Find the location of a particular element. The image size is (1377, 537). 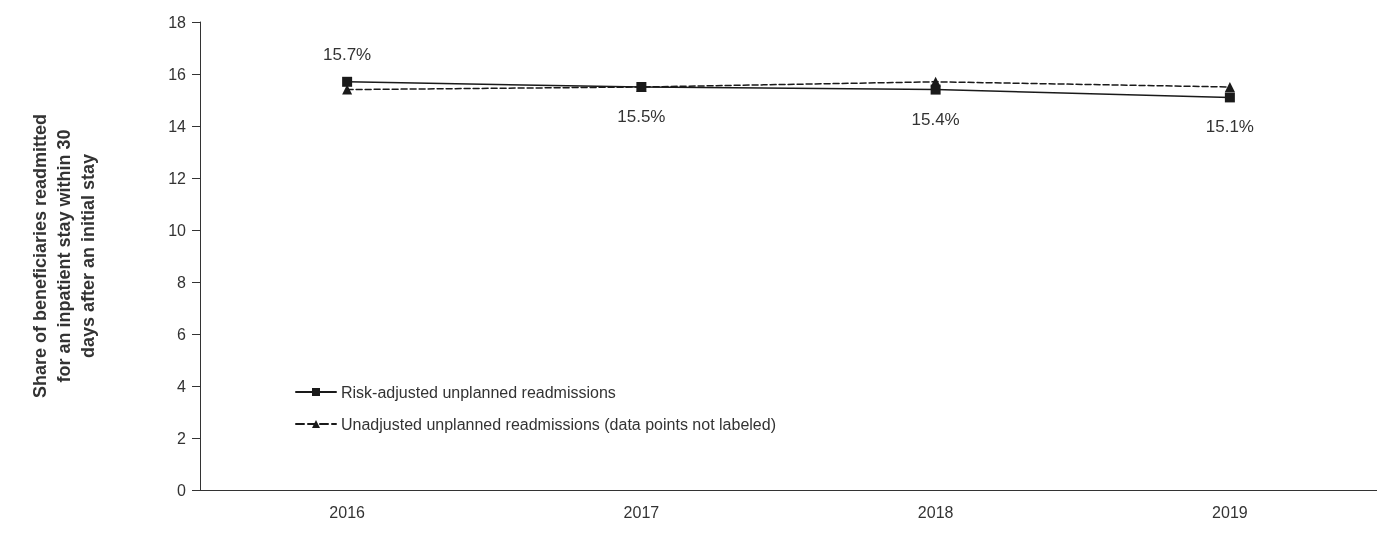

y-tick-label: 0 is located at coordinates (182, 490).